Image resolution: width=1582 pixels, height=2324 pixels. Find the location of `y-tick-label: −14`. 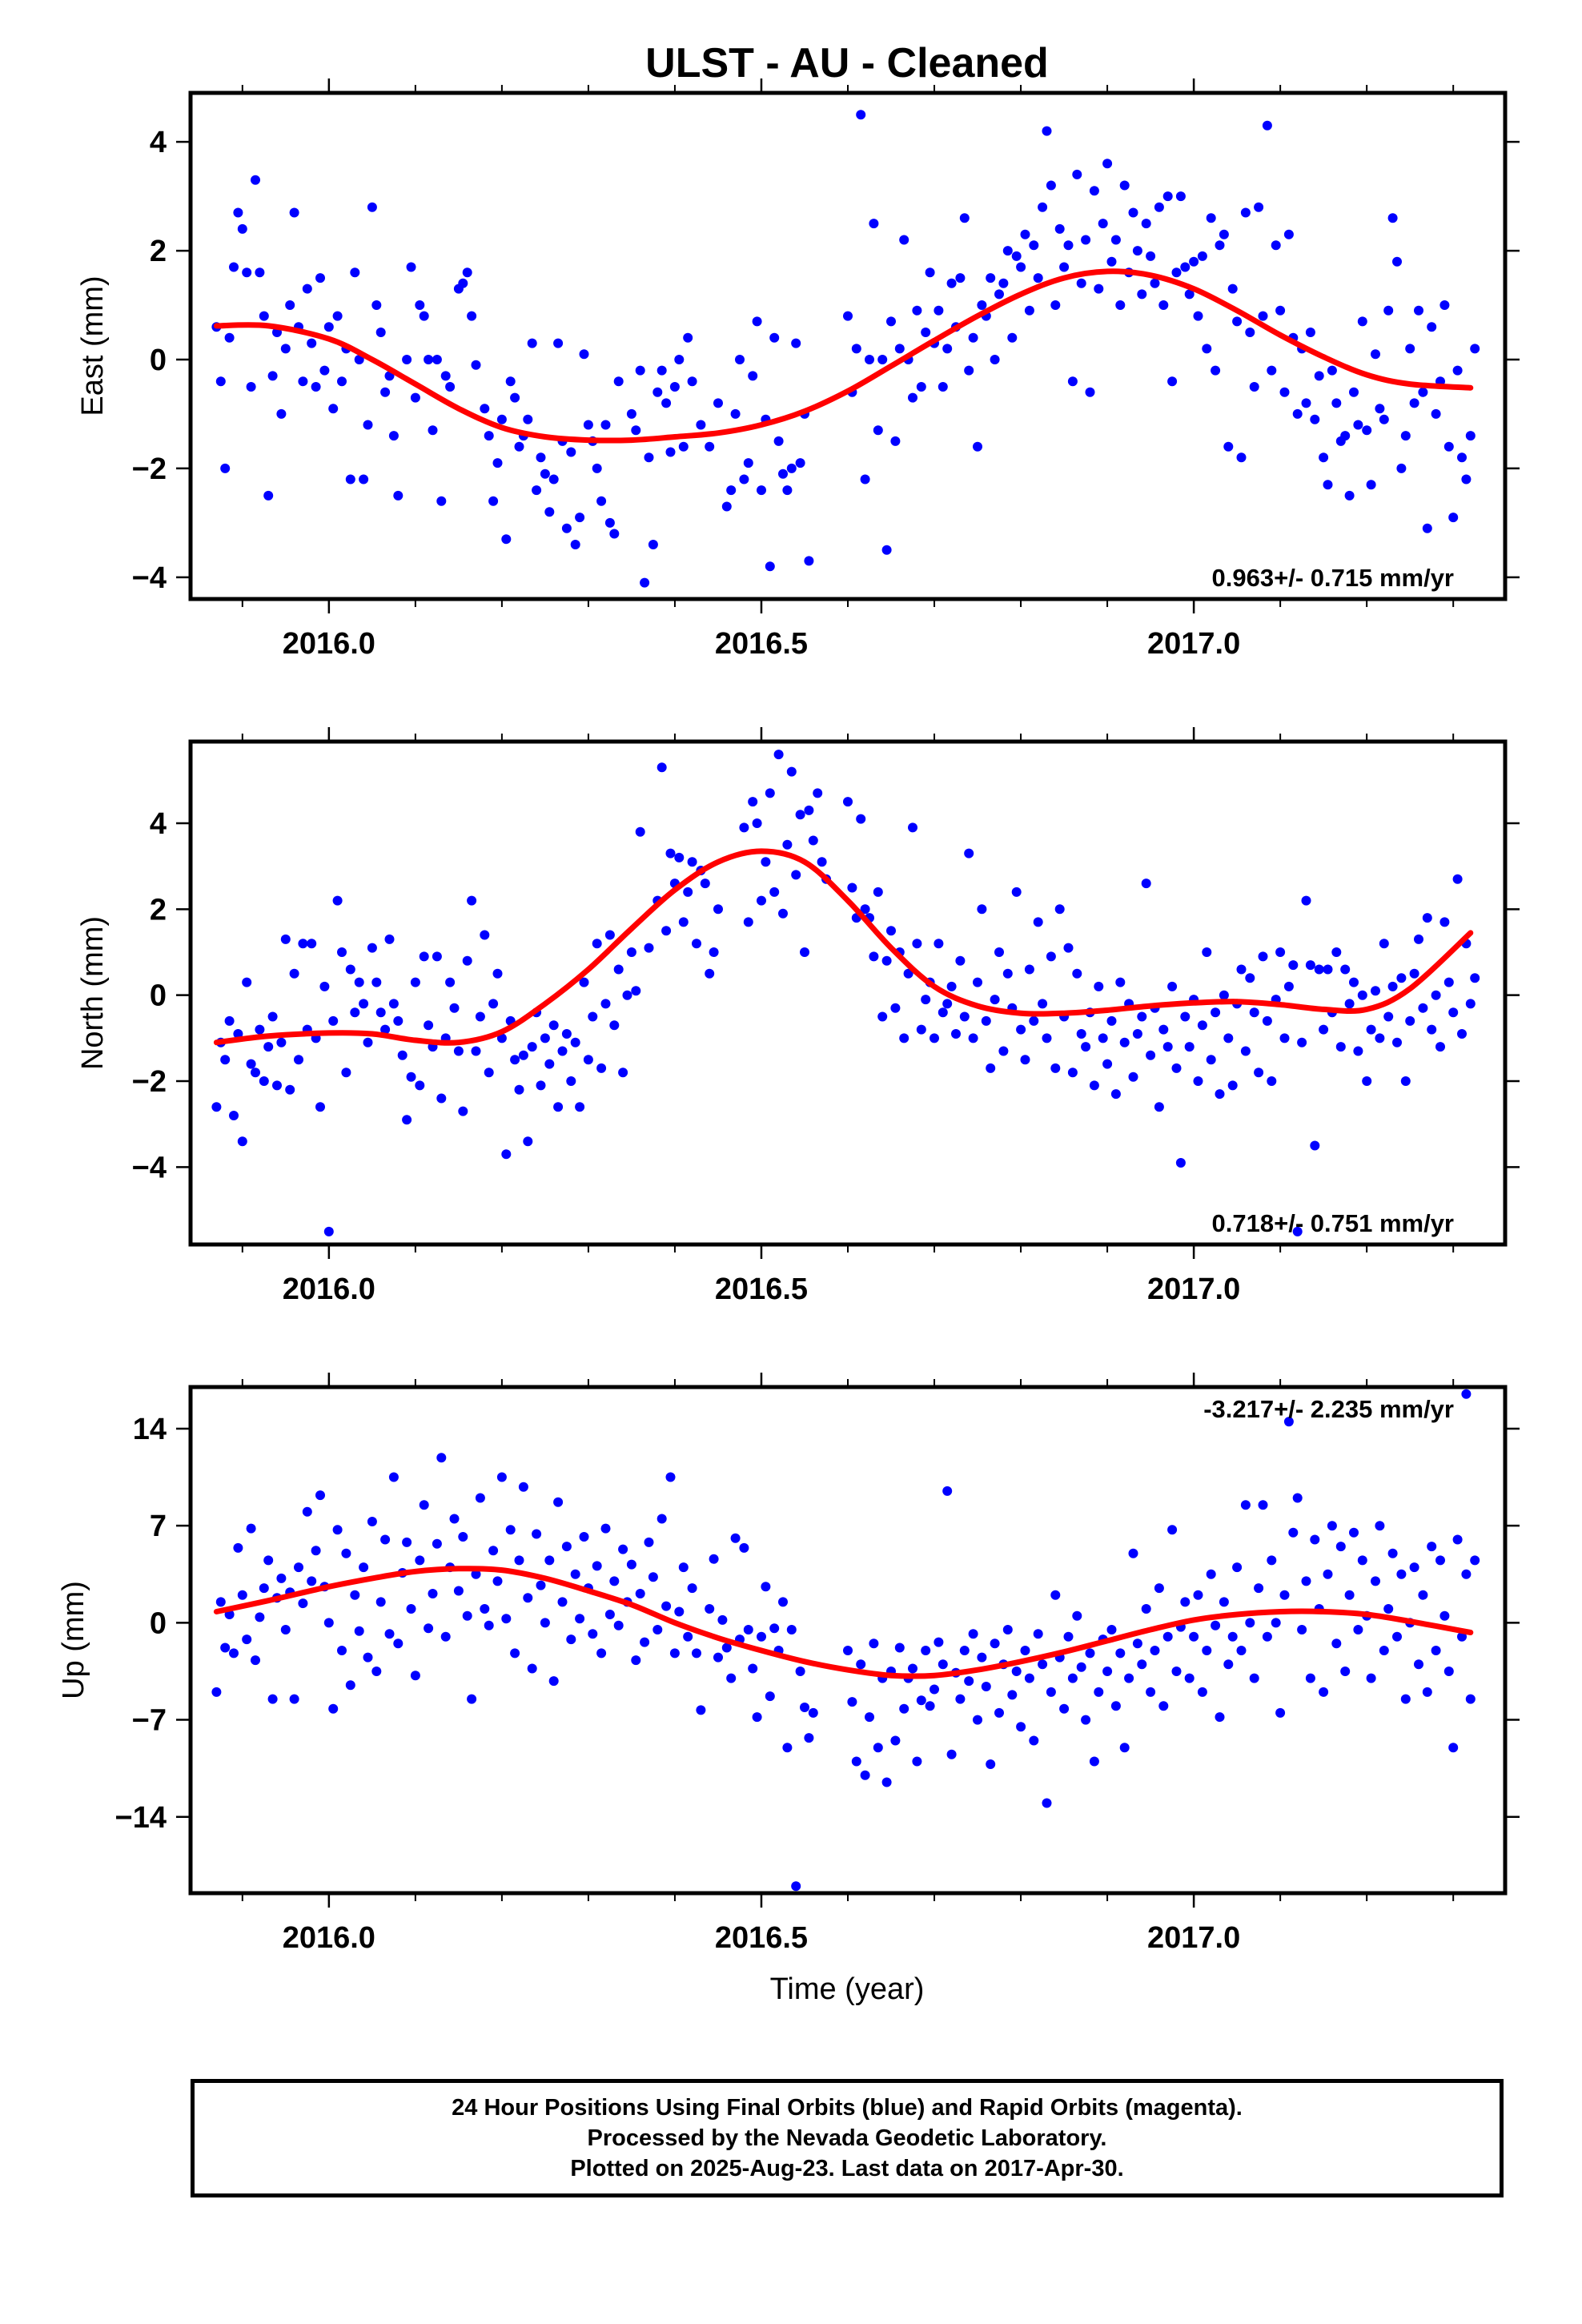

y-tick-label: −14 is located at coordinates (141, 1818).